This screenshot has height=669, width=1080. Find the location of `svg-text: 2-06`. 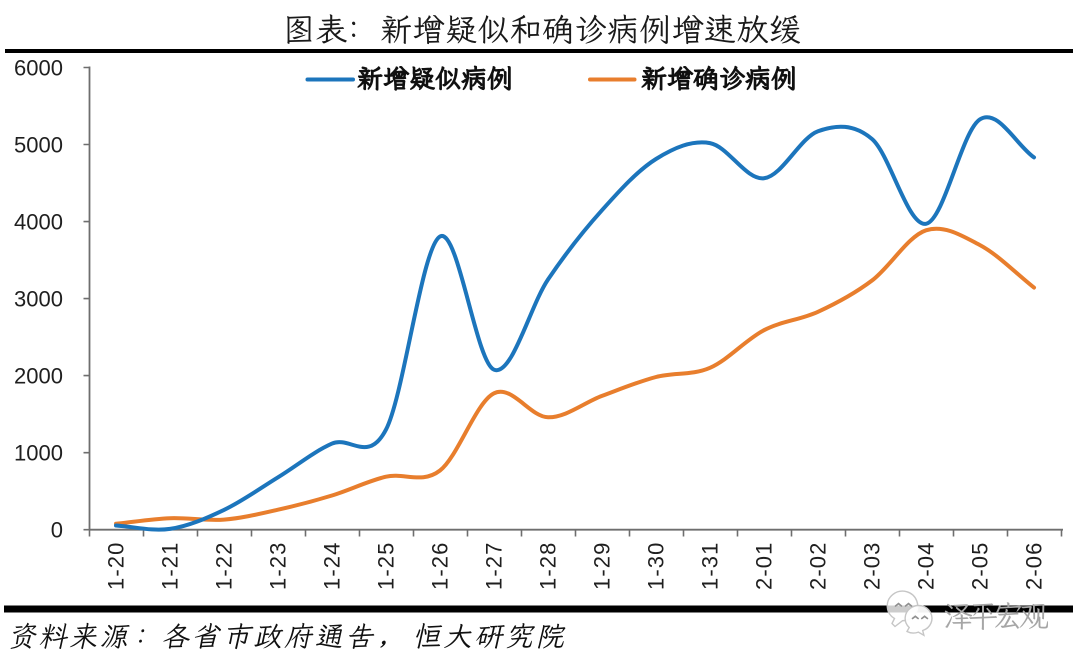

svg-text: 2-06 is located at coordinates (1034, 566).